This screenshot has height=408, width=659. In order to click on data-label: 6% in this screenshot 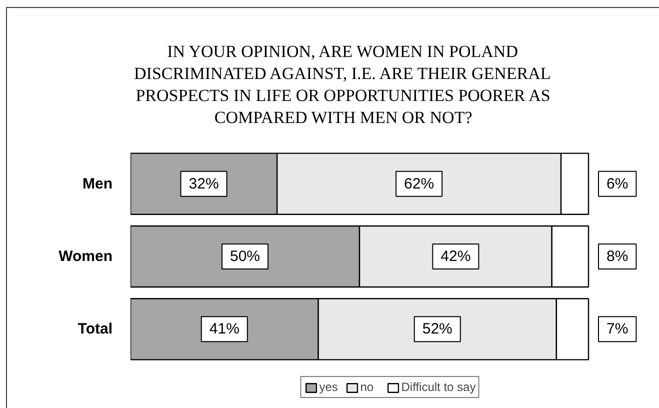, I will do `click(617, 183)`.